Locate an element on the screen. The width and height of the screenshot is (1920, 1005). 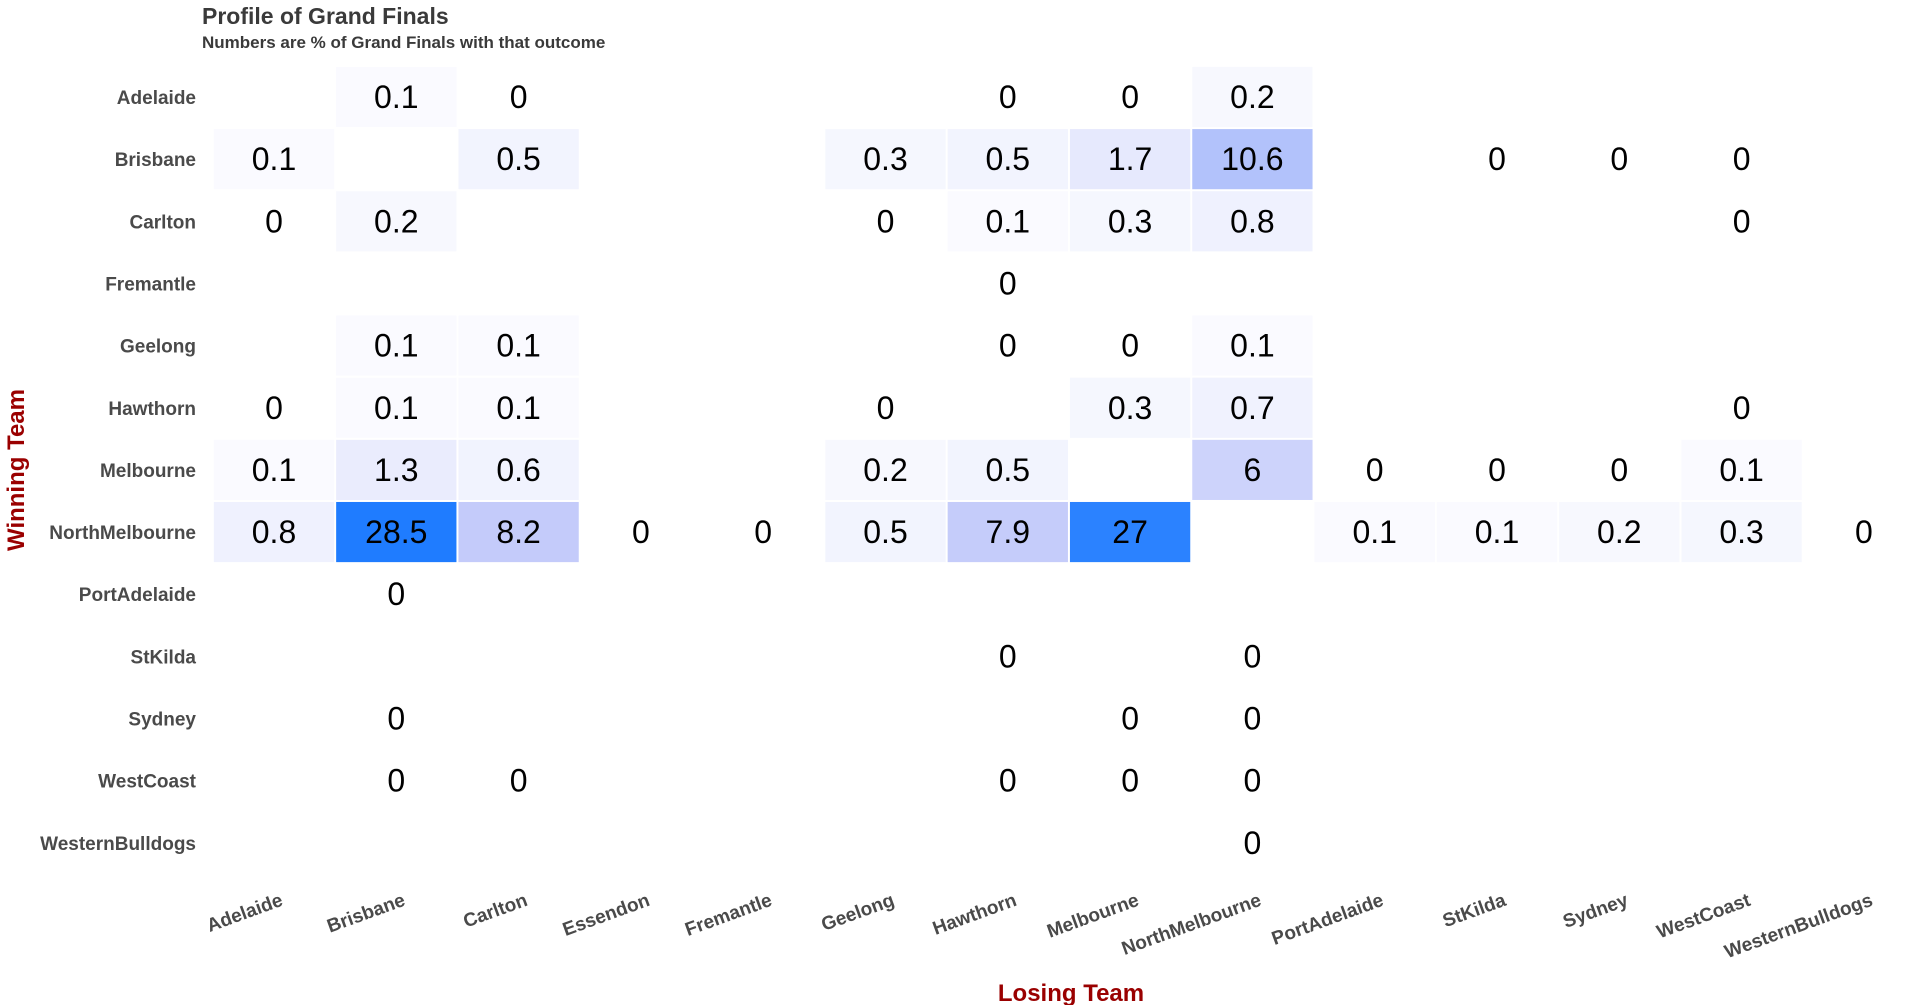
cell-value-label: 0.5 is located at coordinates (518, 159).